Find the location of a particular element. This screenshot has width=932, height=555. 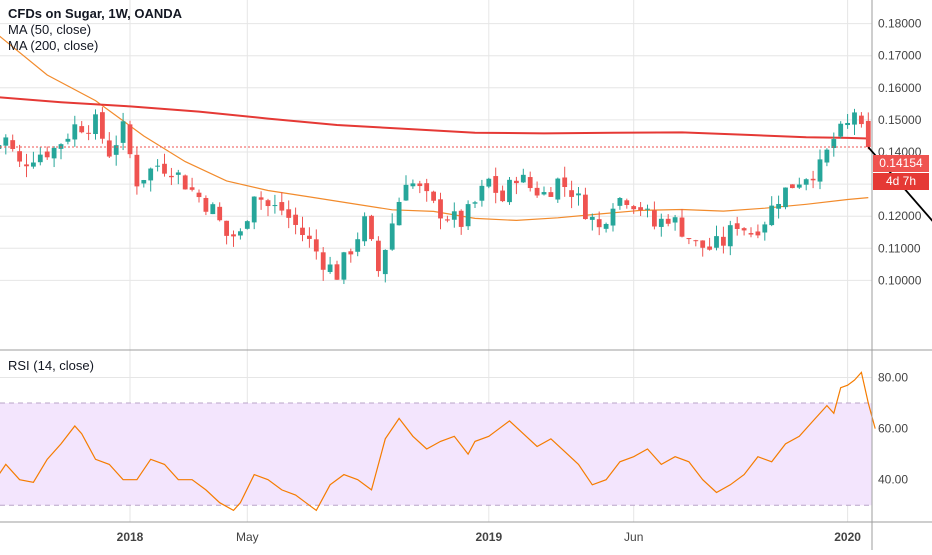

ma200-line is located at coordinates (434, 118).